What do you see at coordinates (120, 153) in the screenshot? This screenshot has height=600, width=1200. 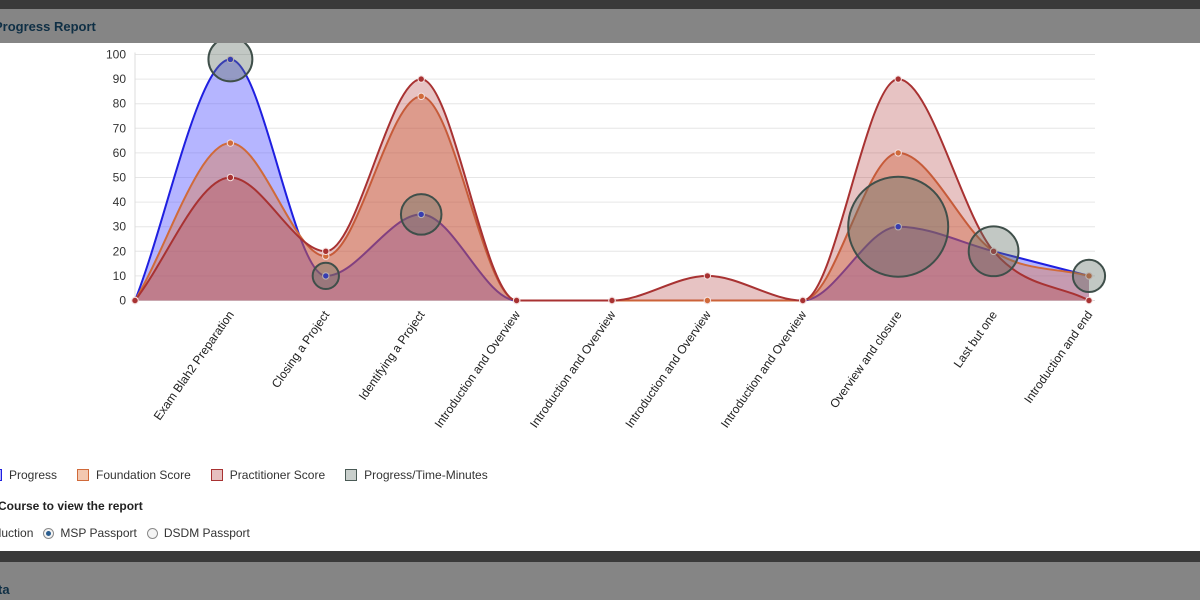 I see `y-tick-label: 60` at bounding box center [120, 153].